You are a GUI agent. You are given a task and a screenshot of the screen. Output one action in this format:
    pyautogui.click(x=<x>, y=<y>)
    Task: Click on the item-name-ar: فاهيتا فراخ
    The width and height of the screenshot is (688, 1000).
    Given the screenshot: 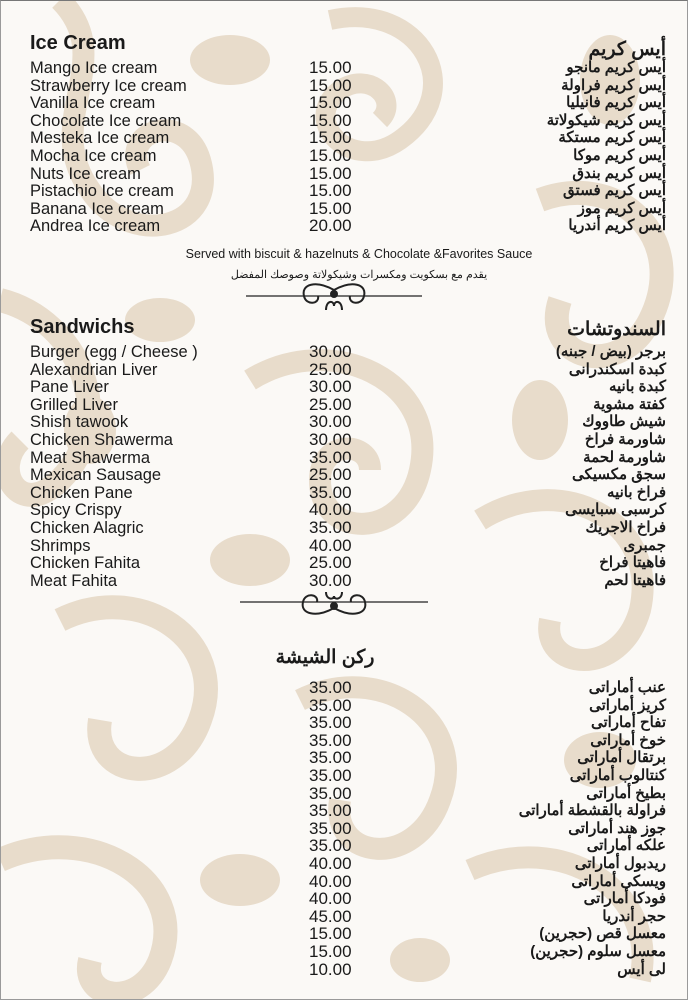 What is the action you would take?
    pyautogui.click(x=632, y=563)
    